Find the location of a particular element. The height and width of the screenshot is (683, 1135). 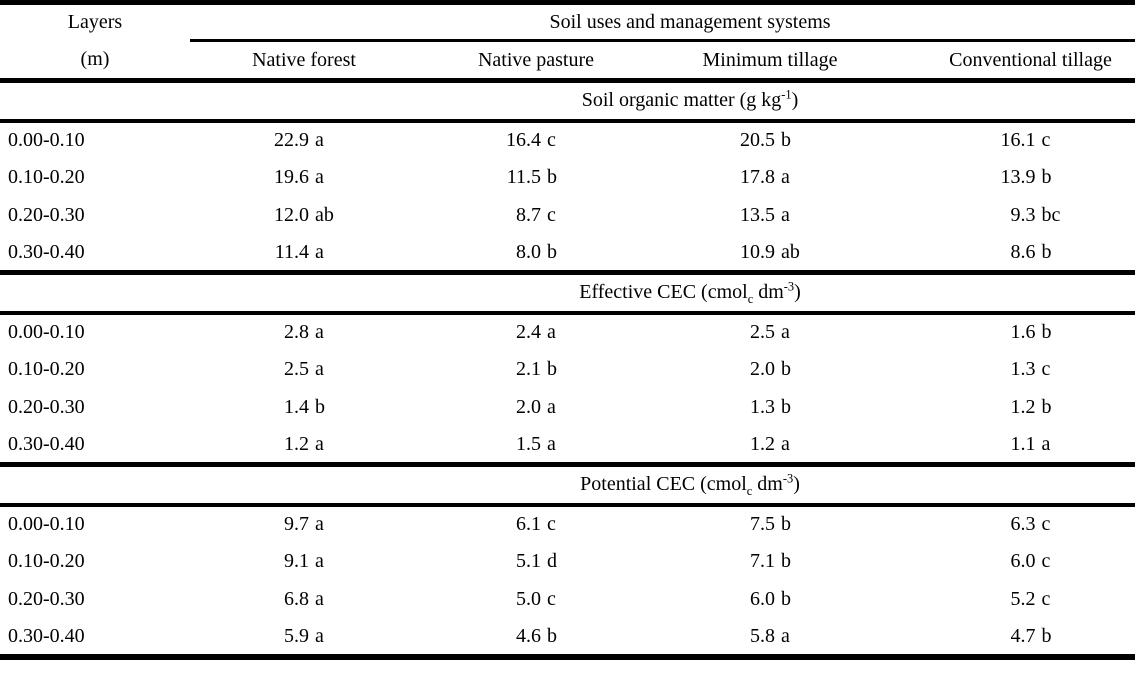

value-cell: 22.9 a is located at coordinates (304, 140).